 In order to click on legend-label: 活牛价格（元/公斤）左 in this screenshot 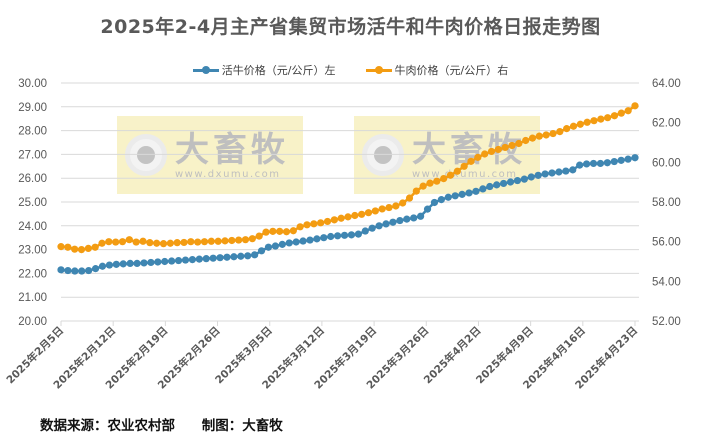, I will do `click(278, 70)`.